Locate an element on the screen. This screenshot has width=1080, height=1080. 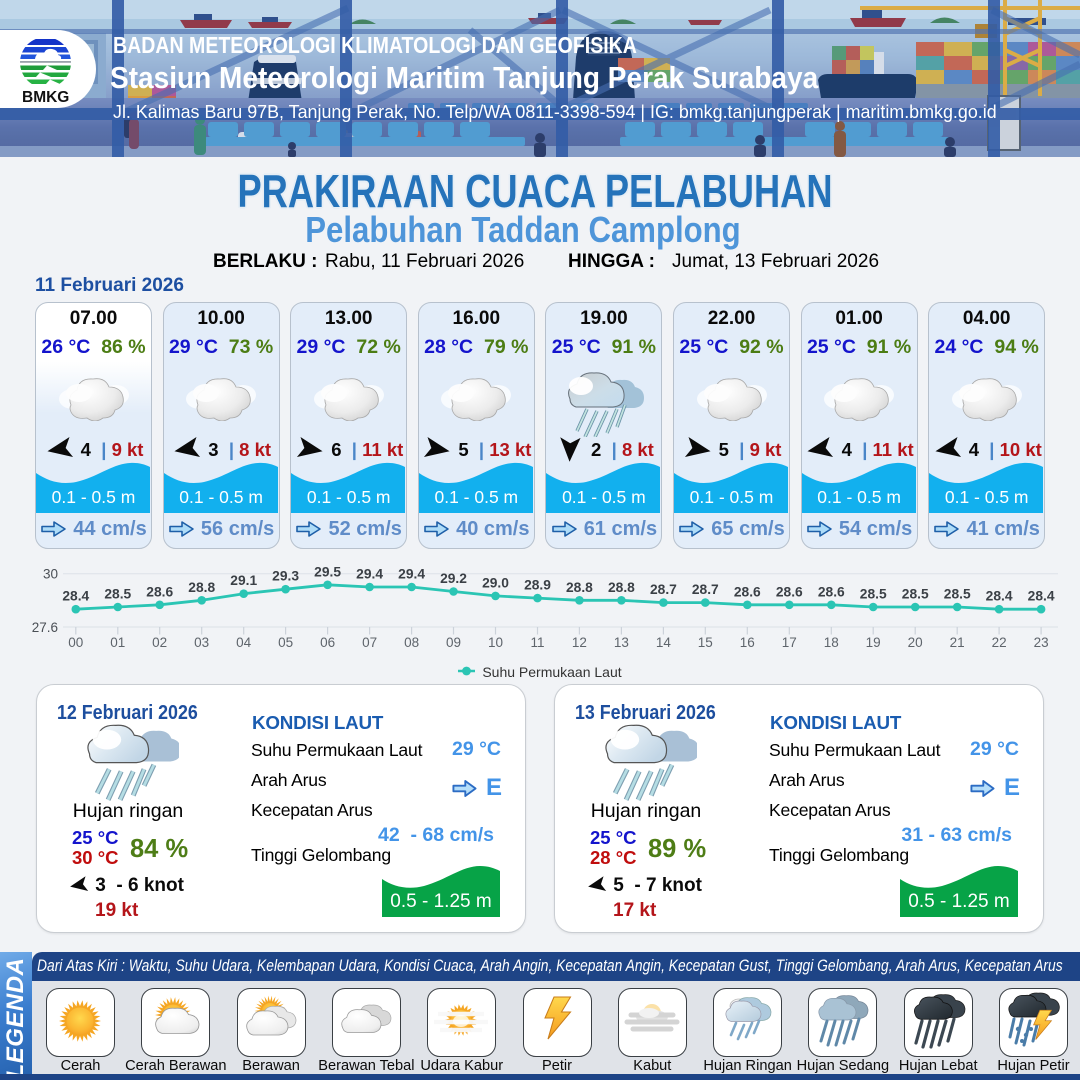
svg-text: 21 is located at coordinates (957, 642).